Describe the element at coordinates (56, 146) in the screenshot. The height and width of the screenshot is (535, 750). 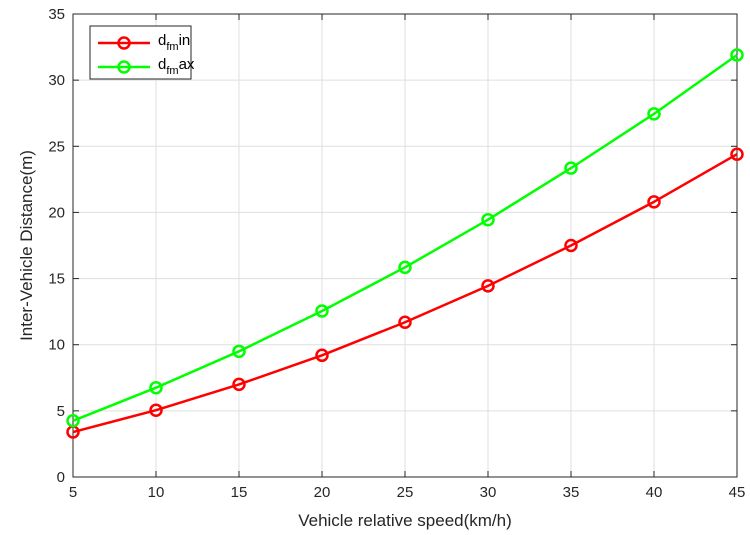
I see `y-tick-label-25: 25` at that location.